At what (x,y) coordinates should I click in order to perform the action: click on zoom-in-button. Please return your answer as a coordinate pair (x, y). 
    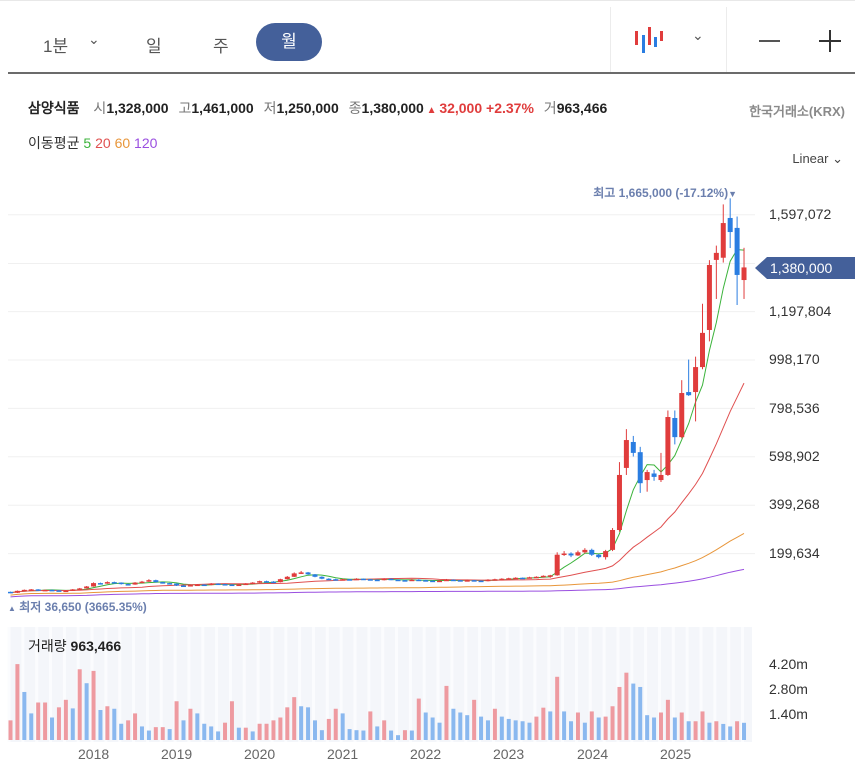
    Looking at the image, I should click on (830, 41).